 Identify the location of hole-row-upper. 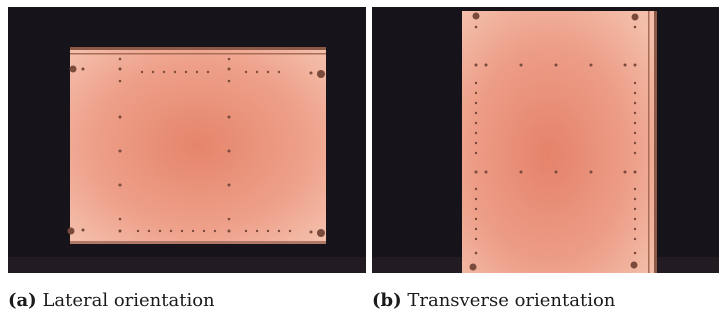
(555, 46).